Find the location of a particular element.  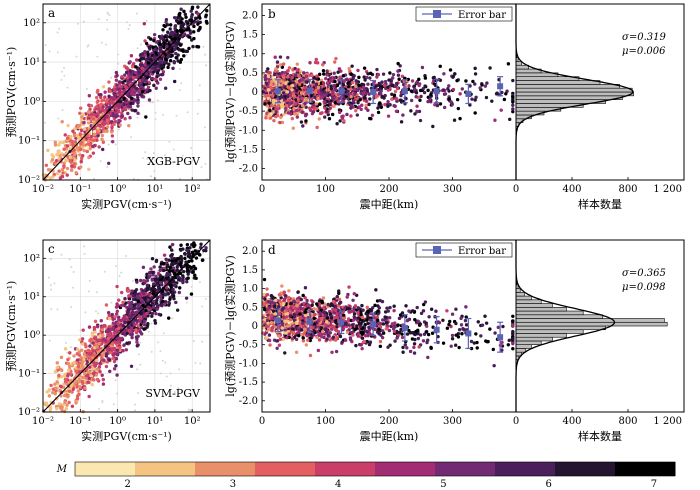

x-axis-label: 样本数量 is located at coordinates (600, 204).